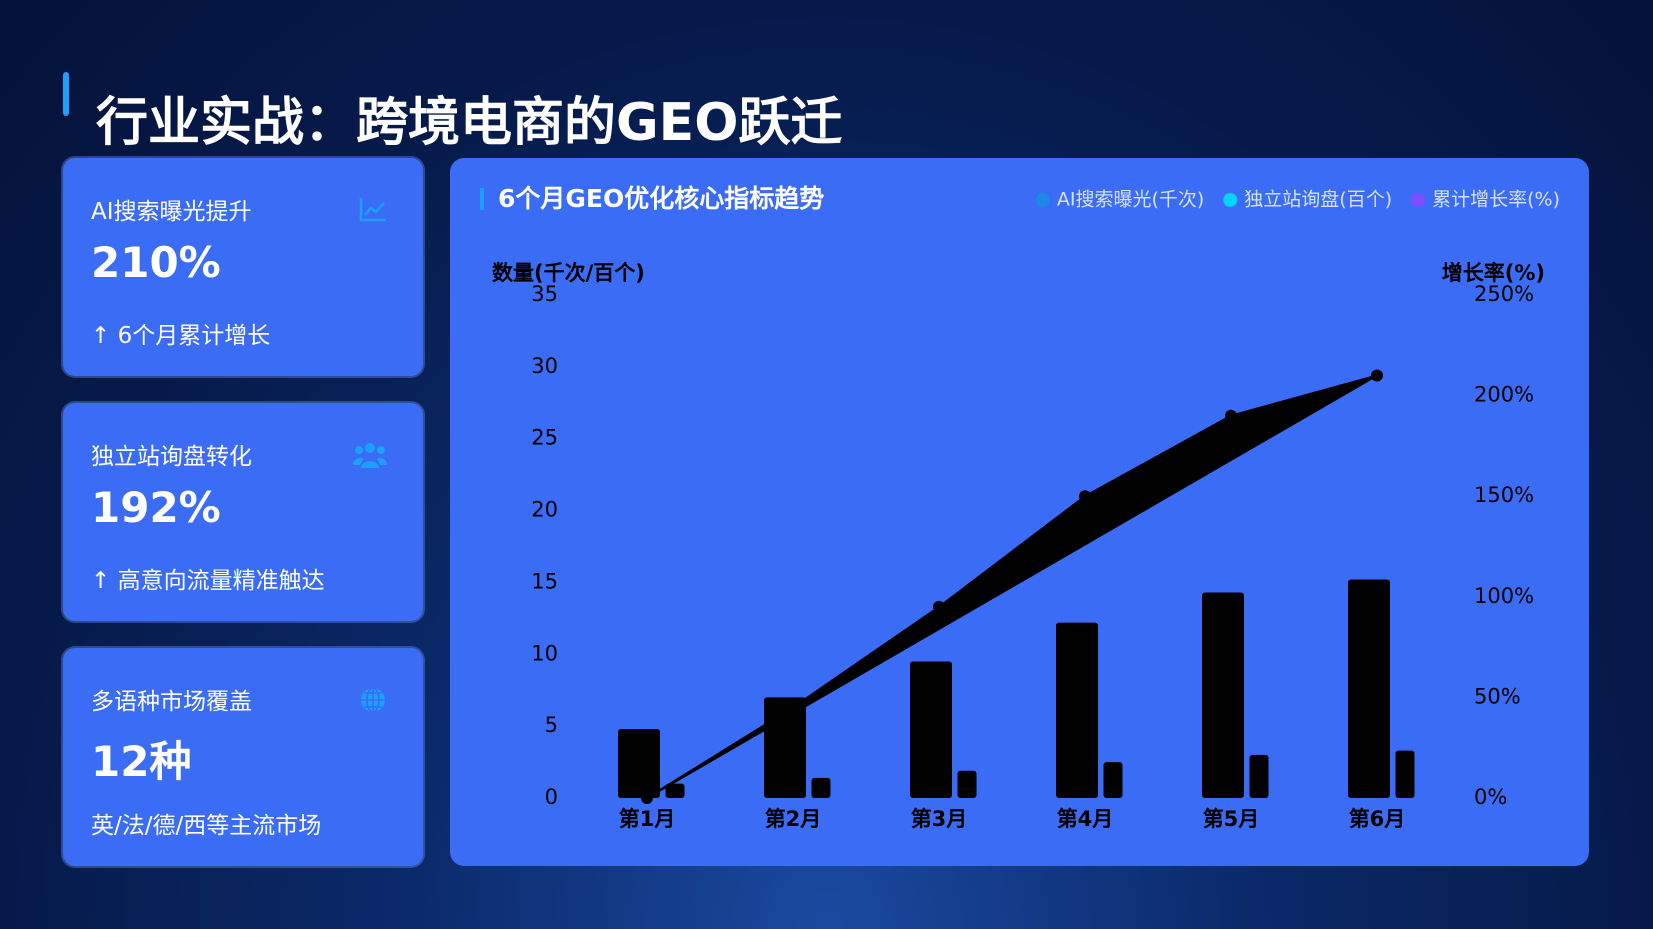  What do you see at coordinates (544, 366) in the screenshot?
I see `y-tick-label: 30` at bounding box center [544, 366].